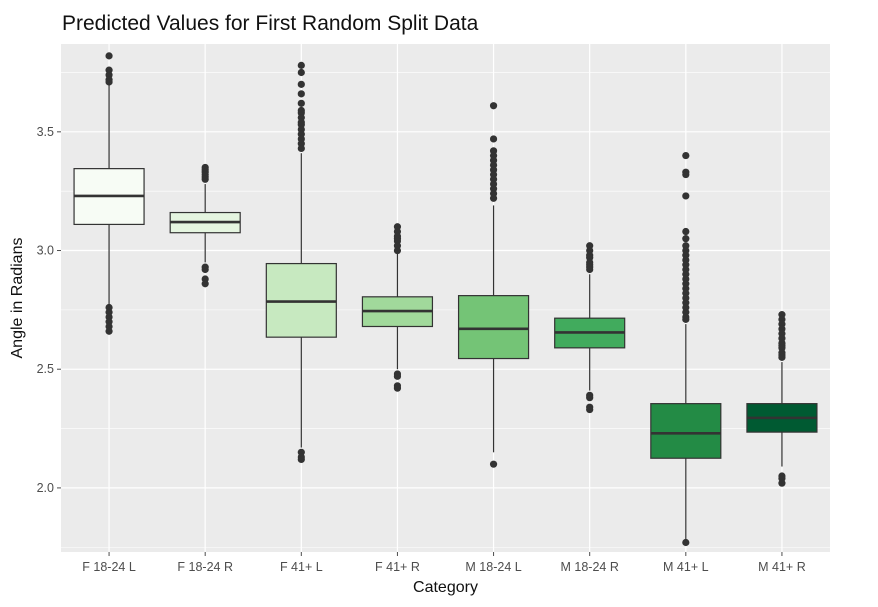 This screenshot has height=607, width=878. What do you see at coordinates (686, 349) in the screenshot?
I see `box-m-41-l` at bounding box center [686, 349].